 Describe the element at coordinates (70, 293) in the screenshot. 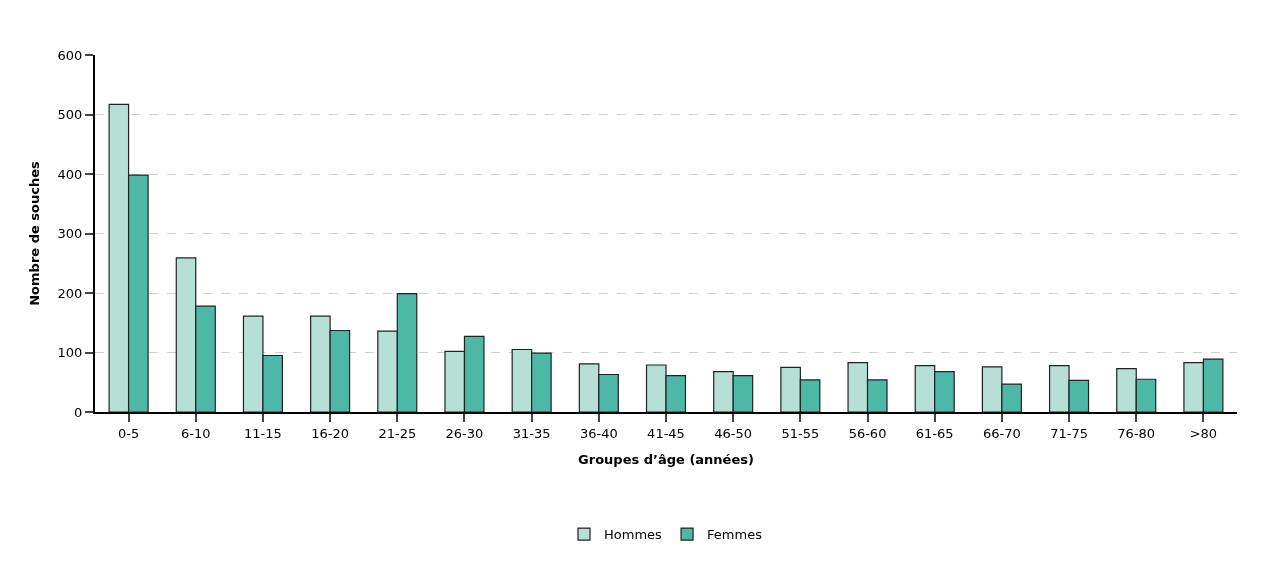

I see `y-tick-label: 200` at that location.